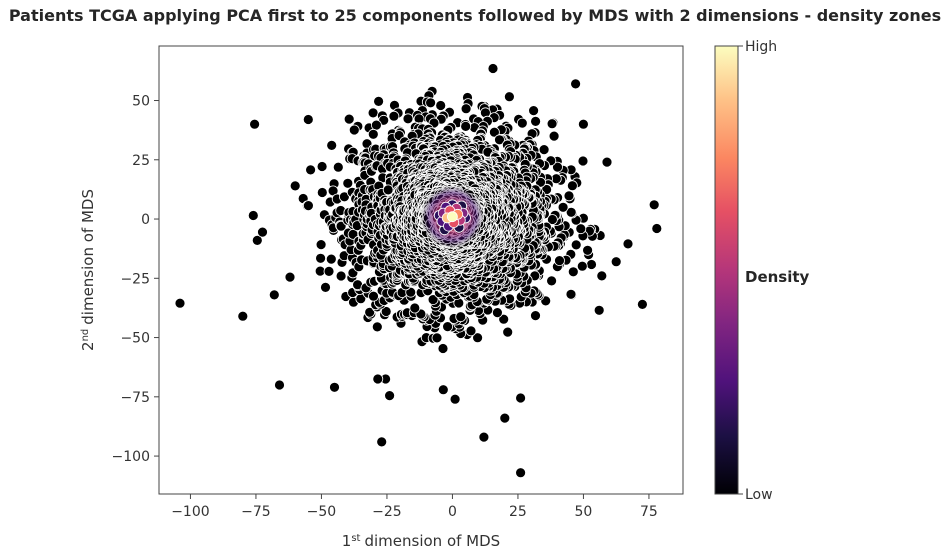  What do you see at coordinates (131, 457) in the screenshot?
I see `y-tick-label: −100` at bounding box center [131, 457].